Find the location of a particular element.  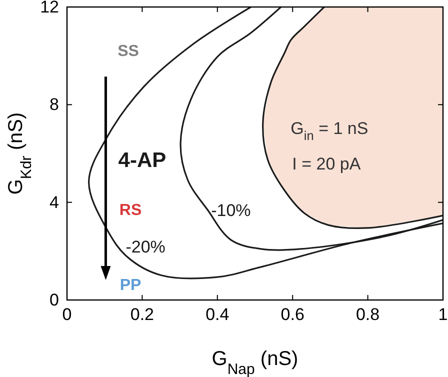

x-tick-label: 0 is located at coordinates (67, 314).